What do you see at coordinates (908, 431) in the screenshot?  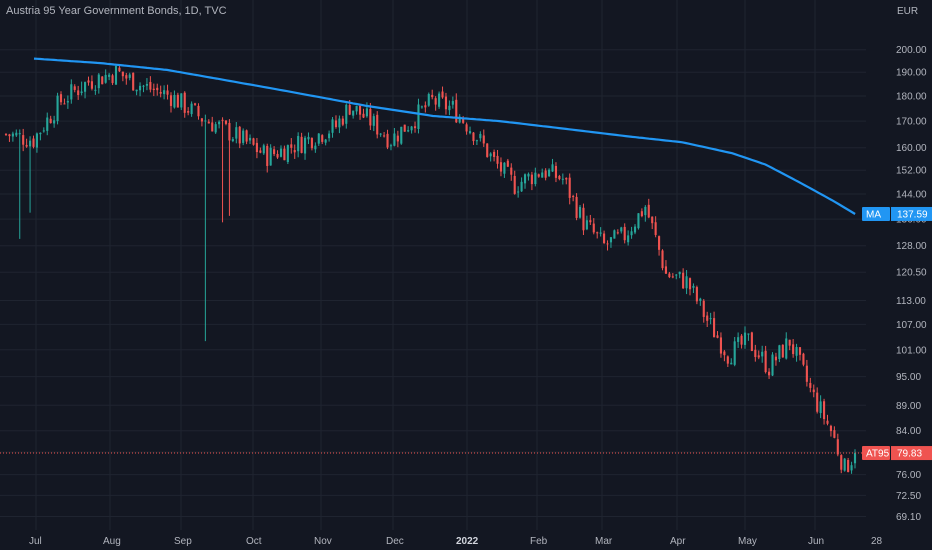 I see `y-tick-label: 84.00` at bounding box center [908, 431].